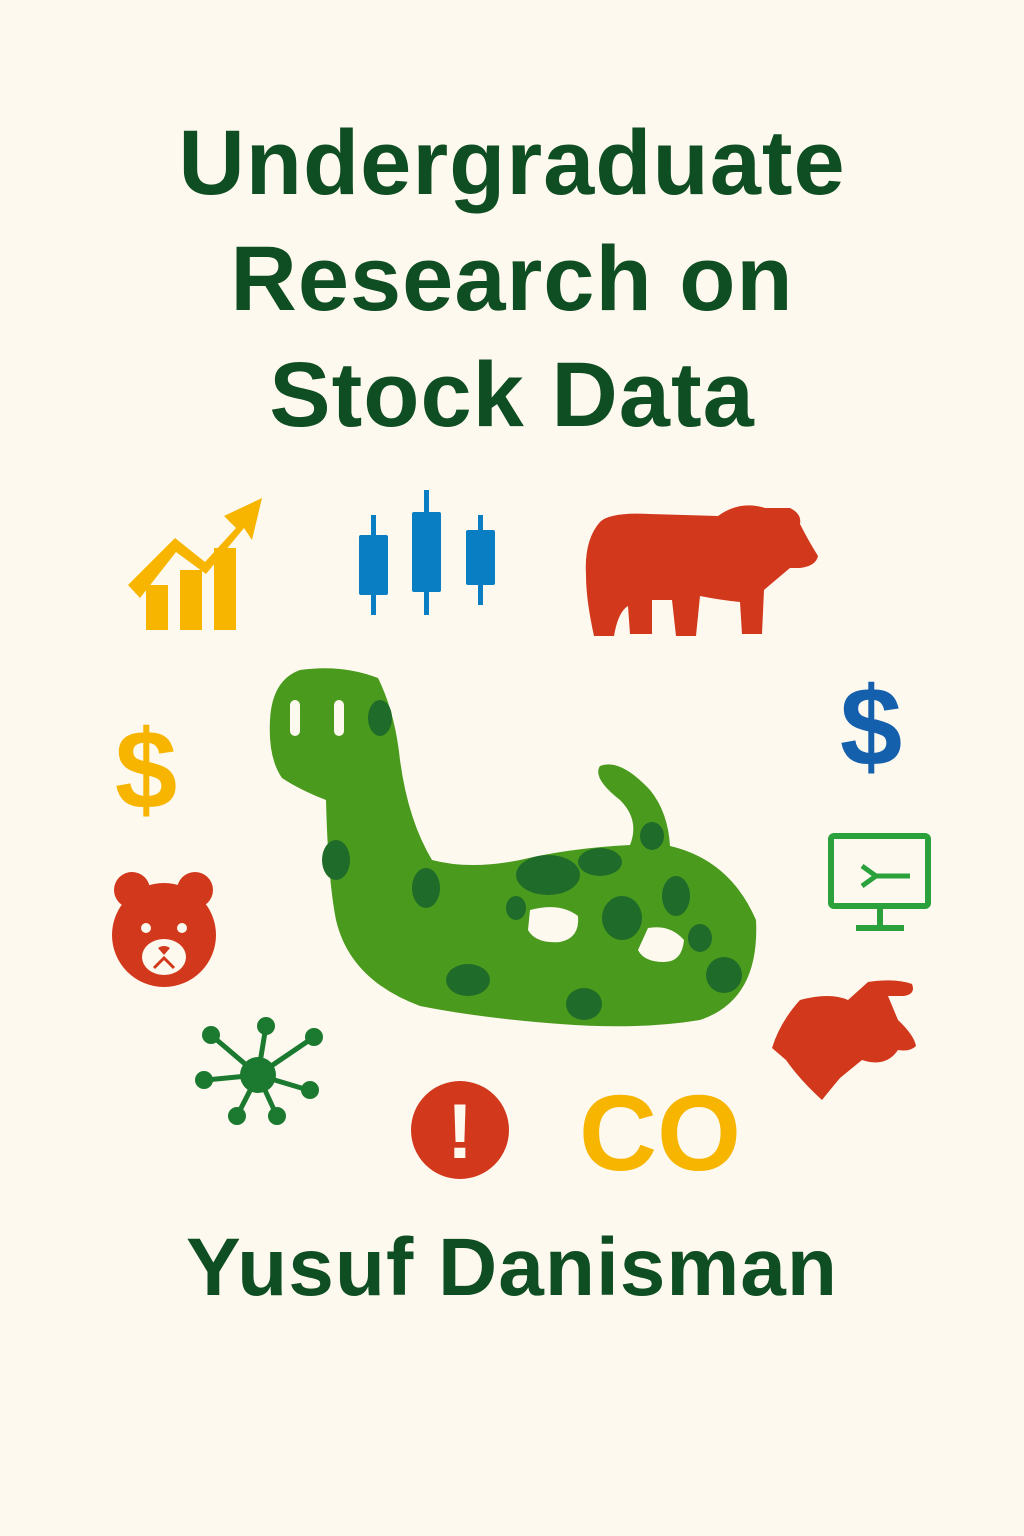  What do you see at coordinates (164, 929) in the screenshot?
I see `bear-face-icon` at bounding box center [164, 929].